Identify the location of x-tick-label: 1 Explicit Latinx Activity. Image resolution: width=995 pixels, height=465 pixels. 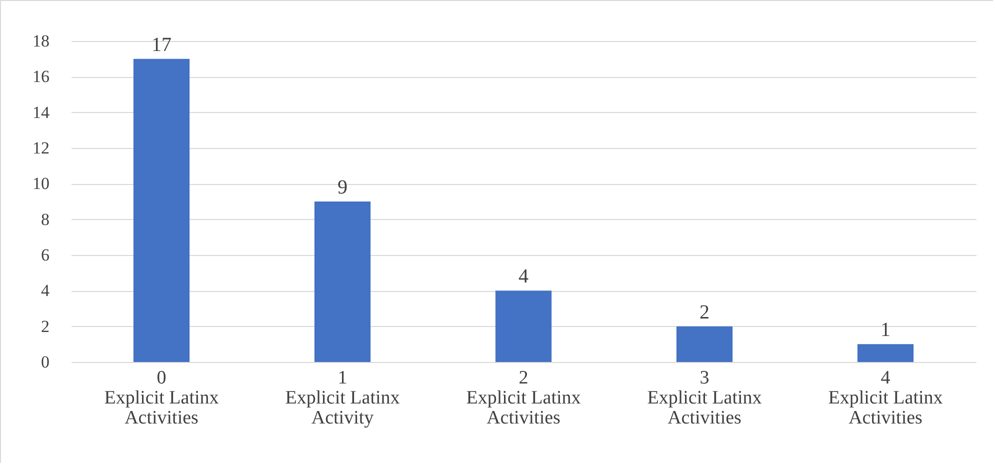
(342, 398).